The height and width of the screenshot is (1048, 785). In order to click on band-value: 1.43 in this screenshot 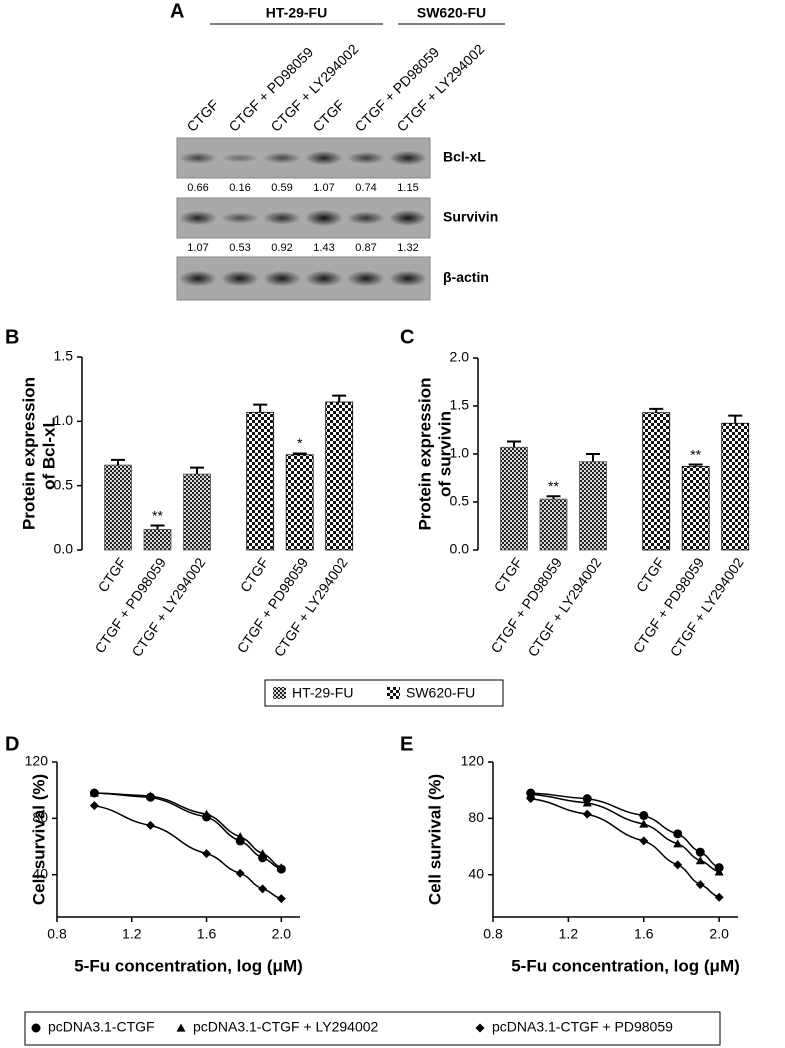, I will do `click(323, 248)`.